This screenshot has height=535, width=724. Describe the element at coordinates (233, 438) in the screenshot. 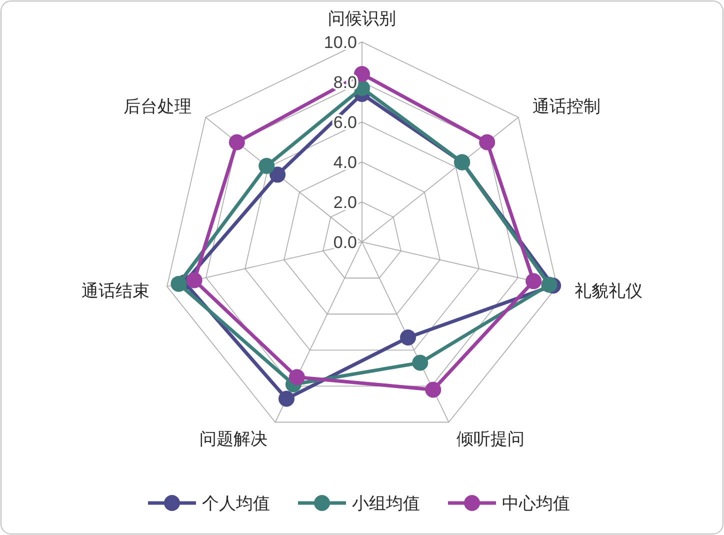

I see `spoke-label: 问题解决` at that location.